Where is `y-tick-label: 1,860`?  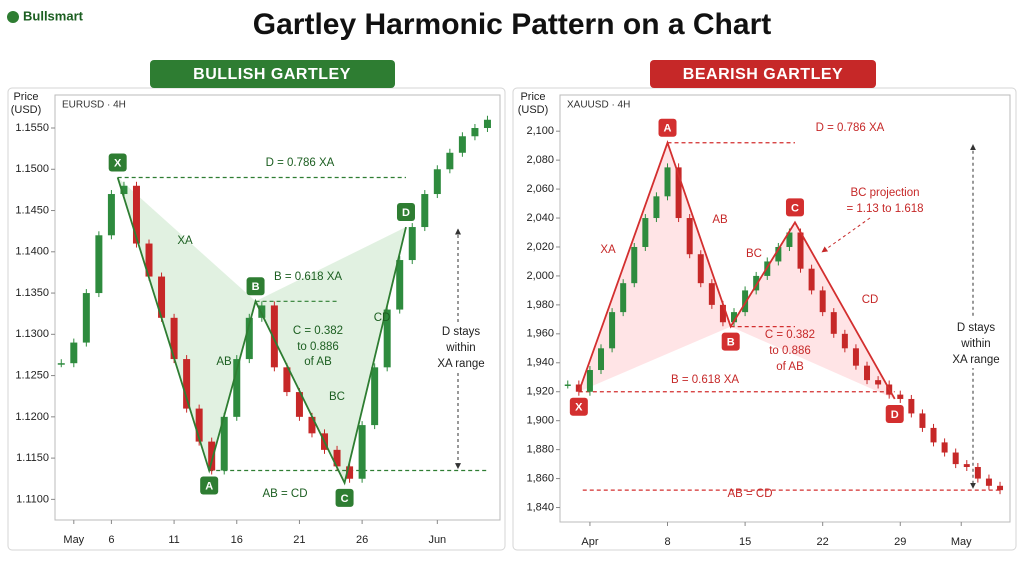 y-tick-label: 1,860 is located at coordinates (540, 478).